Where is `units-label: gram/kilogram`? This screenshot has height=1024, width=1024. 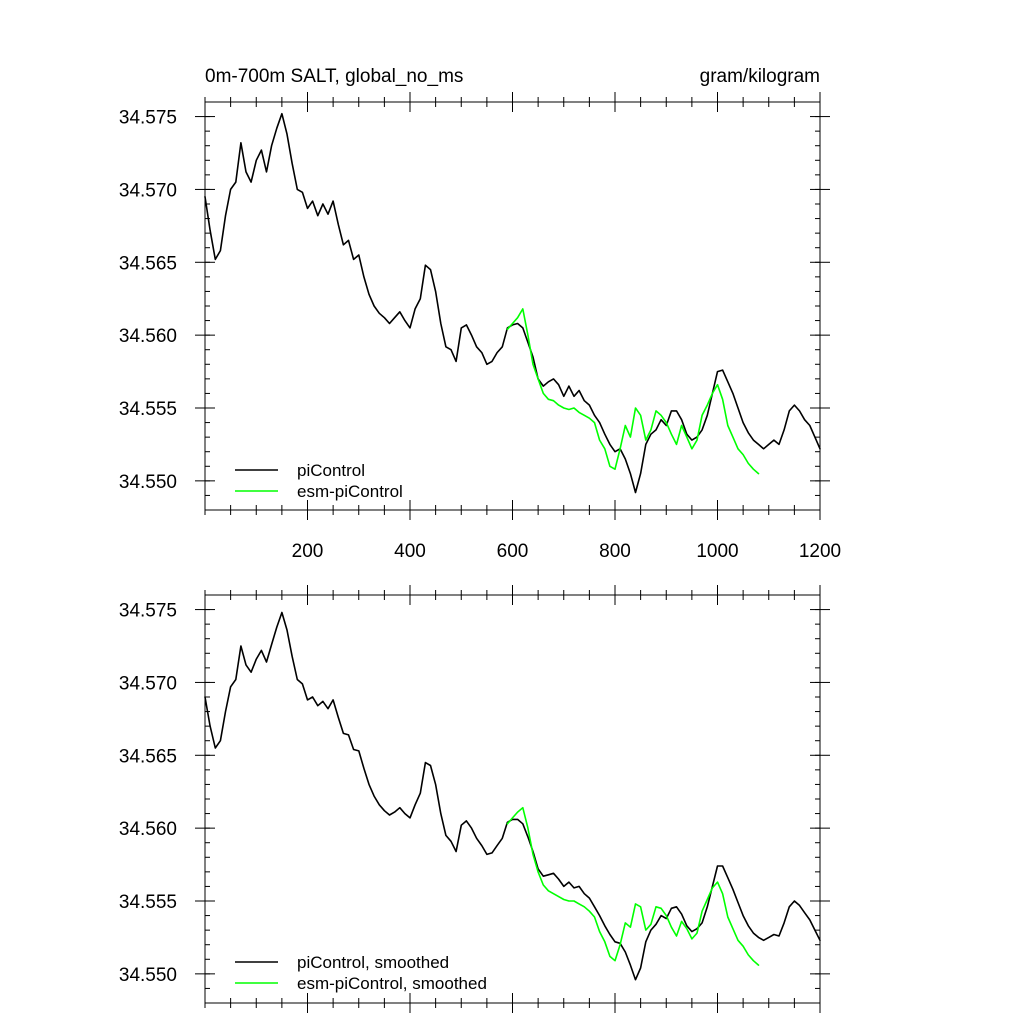 units-label: gram/kilogram is located at coordinates (760, 76).